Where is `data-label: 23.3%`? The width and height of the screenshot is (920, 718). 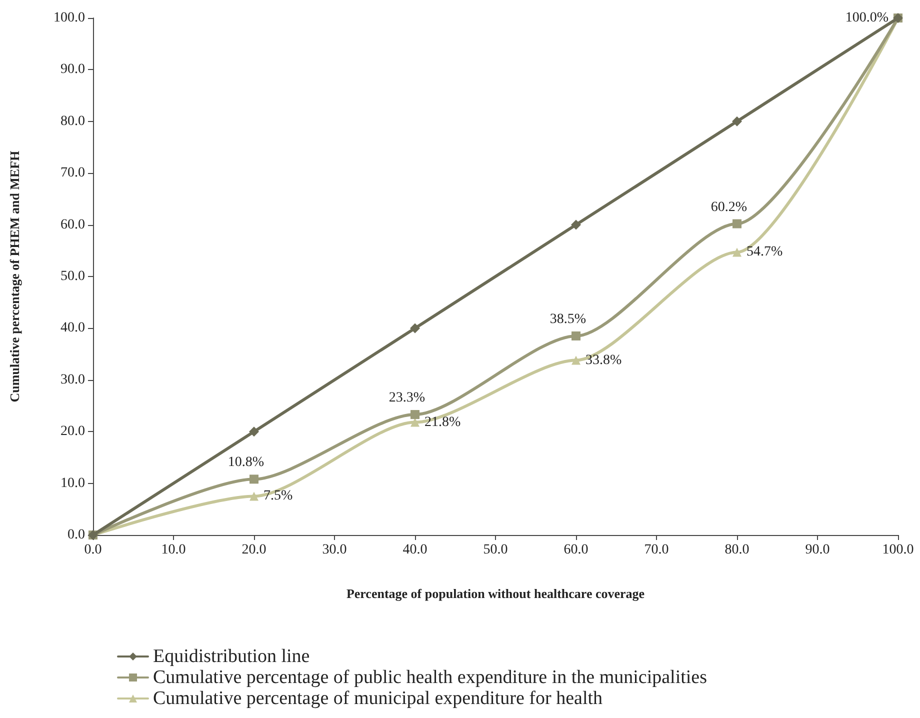
data-label: 23.3% is located at coordinates (407, 398).